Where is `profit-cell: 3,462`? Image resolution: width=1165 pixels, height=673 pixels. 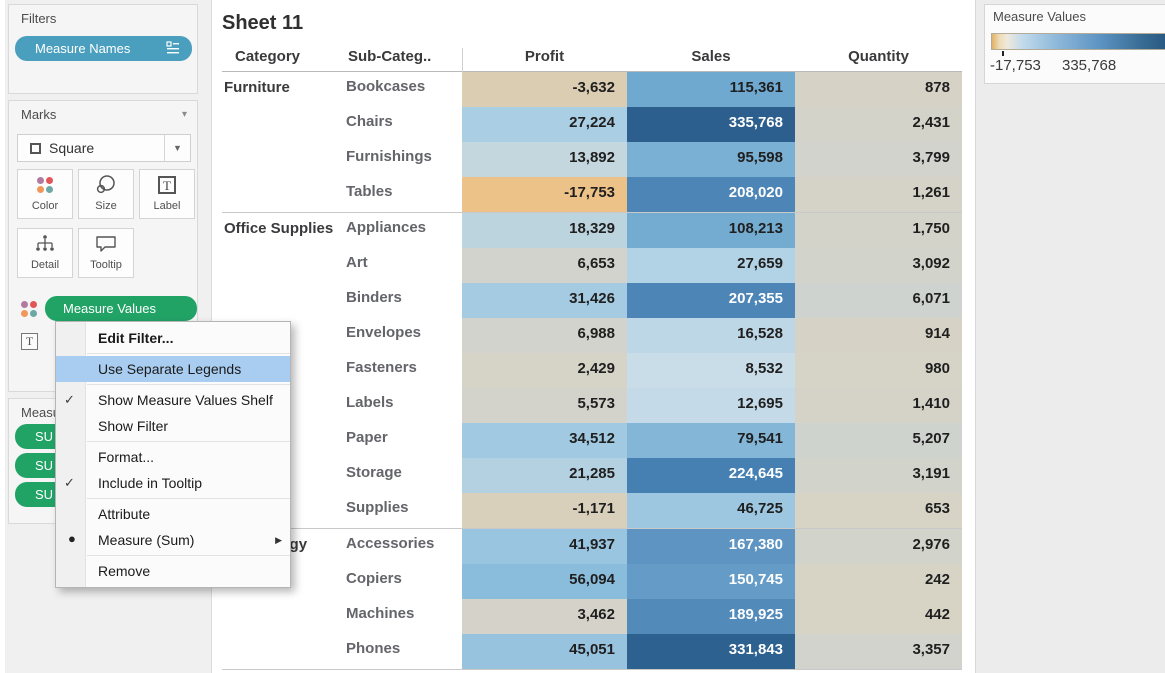
profit-cell: 3,462 is located at coordinates (544, 616).